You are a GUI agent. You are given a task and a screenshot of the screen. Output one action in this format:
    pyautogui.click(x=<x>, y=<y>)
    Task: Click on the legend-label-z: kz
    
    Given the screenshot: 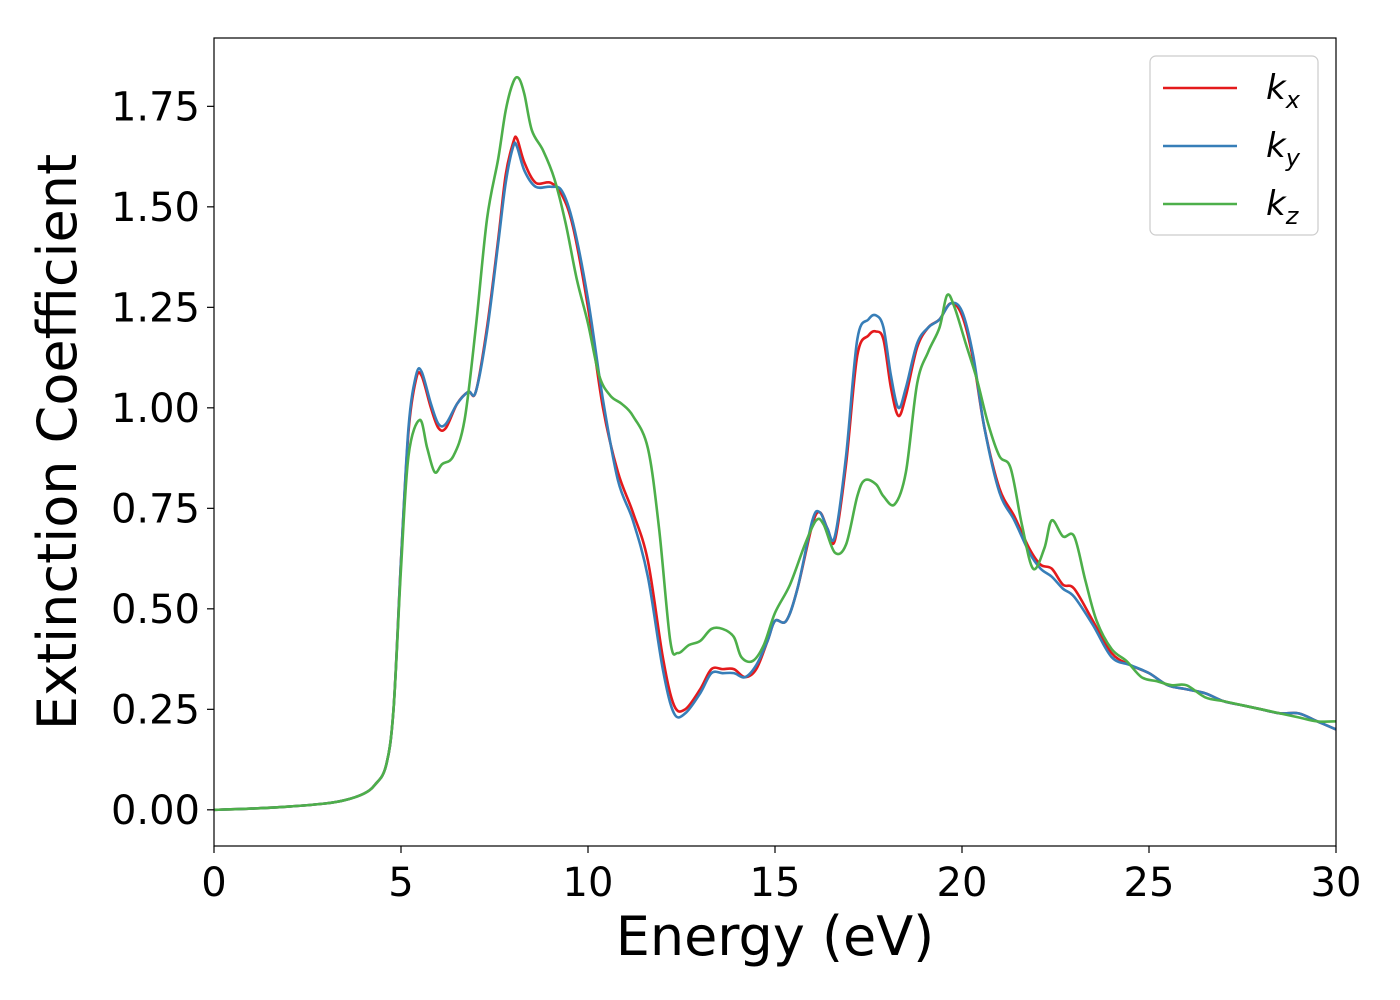 What is the action you would take?
    pyautogui.click(x=1283, y=207)
    